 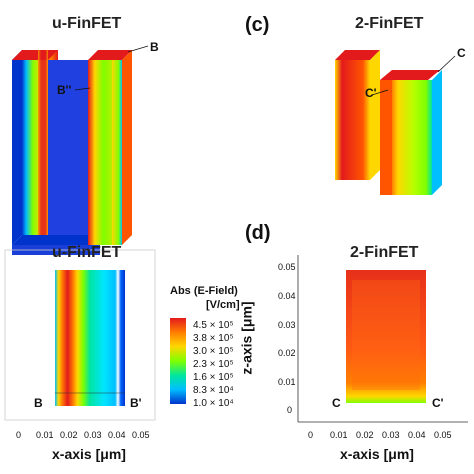 What do you see at coordinates (287, 382) in the screenshot?
I see `br-y-tick-4: 0.01` at bounding box center [287, 382].